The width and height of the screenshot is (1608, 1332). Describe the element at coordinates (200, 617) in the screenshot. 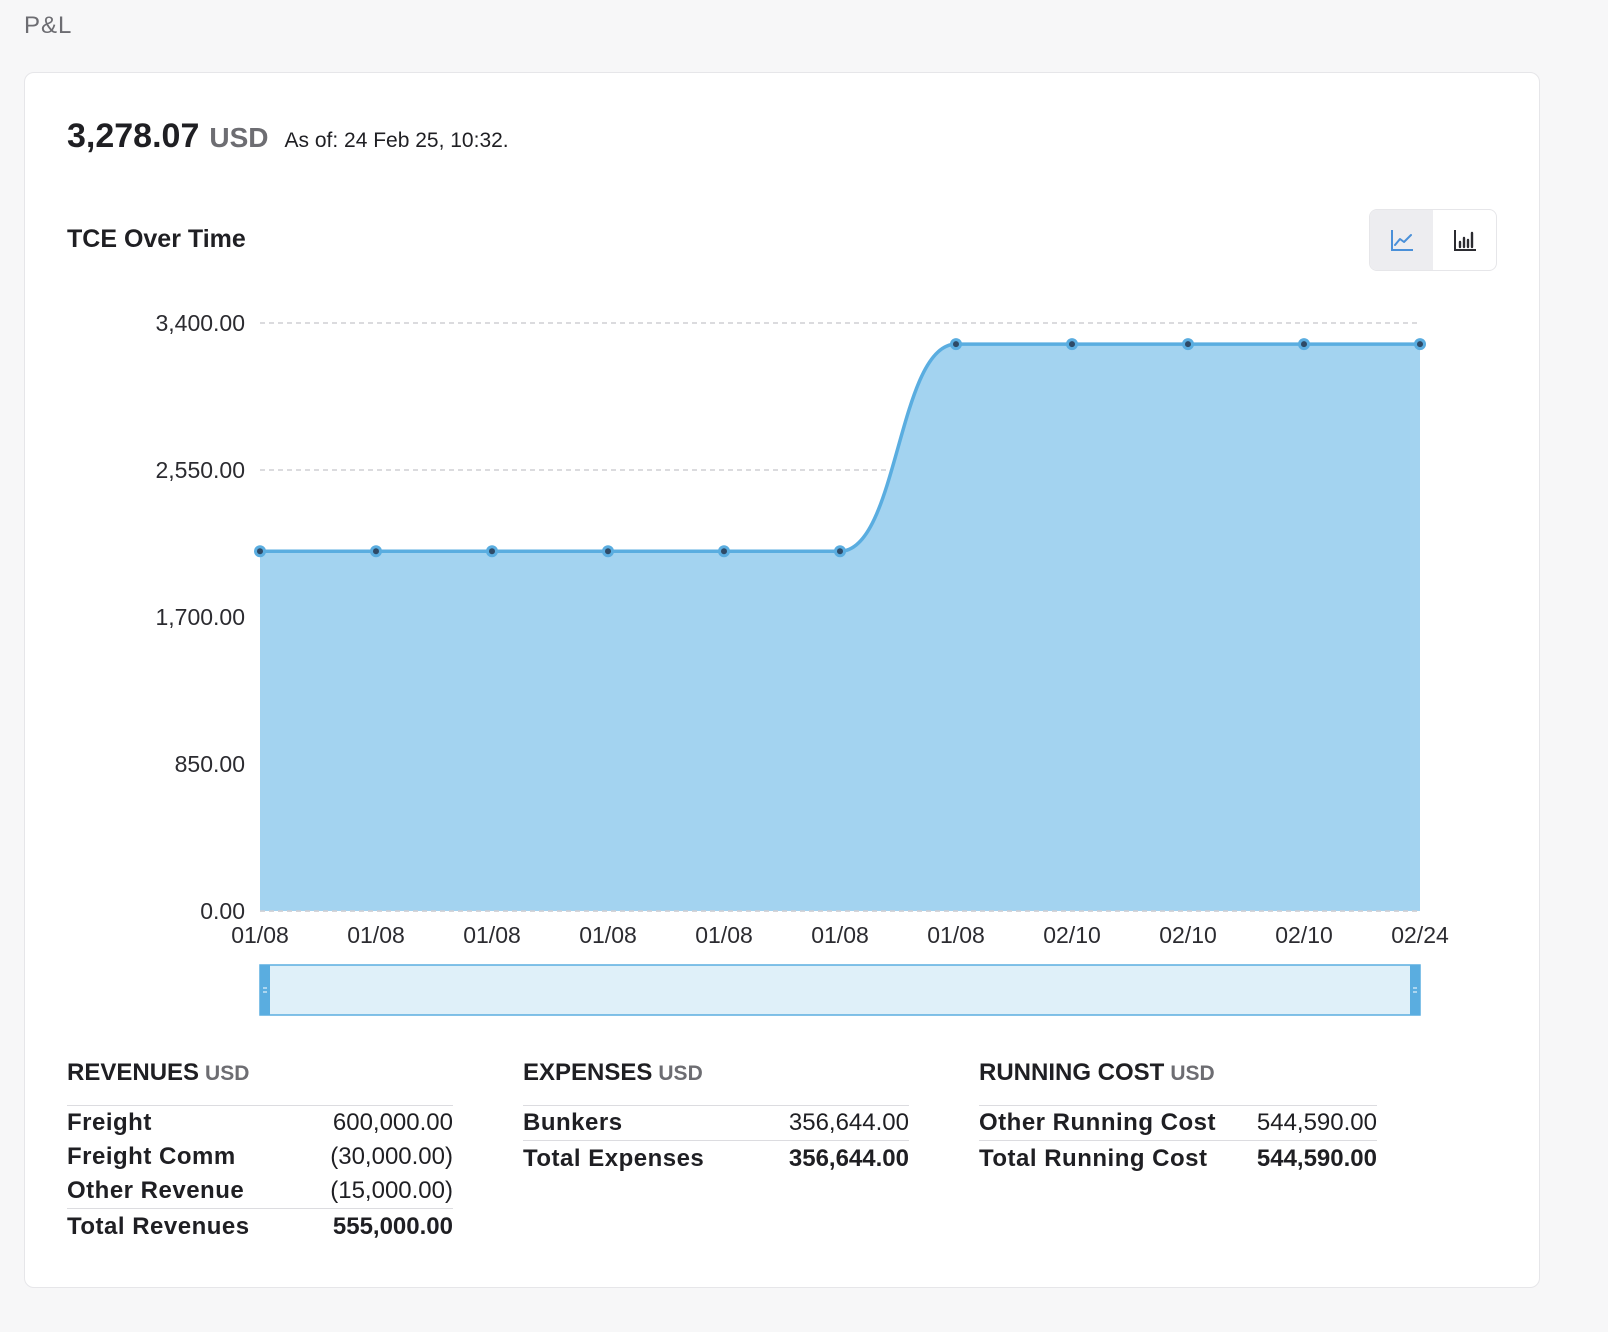

I see `y-tick-label: 1,700.00` at that location.